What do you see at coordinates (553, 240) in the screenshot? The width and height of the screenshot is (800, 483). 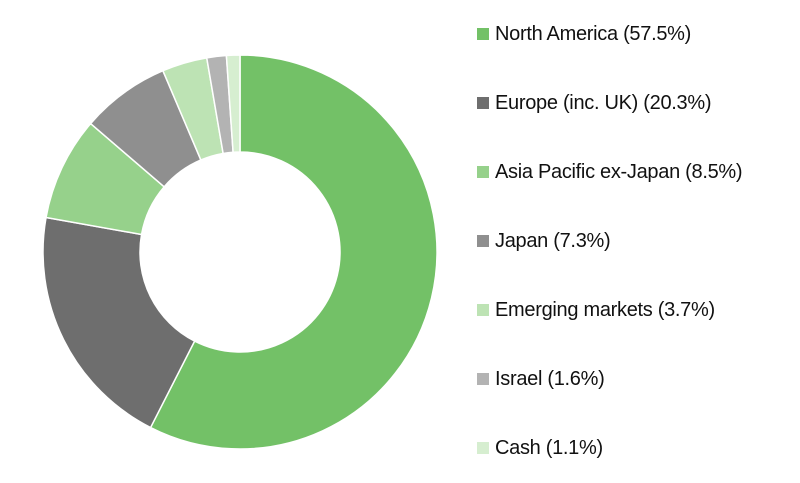 I see `legend-label: Japan (7.3%)` at bounding box center [553, 240].